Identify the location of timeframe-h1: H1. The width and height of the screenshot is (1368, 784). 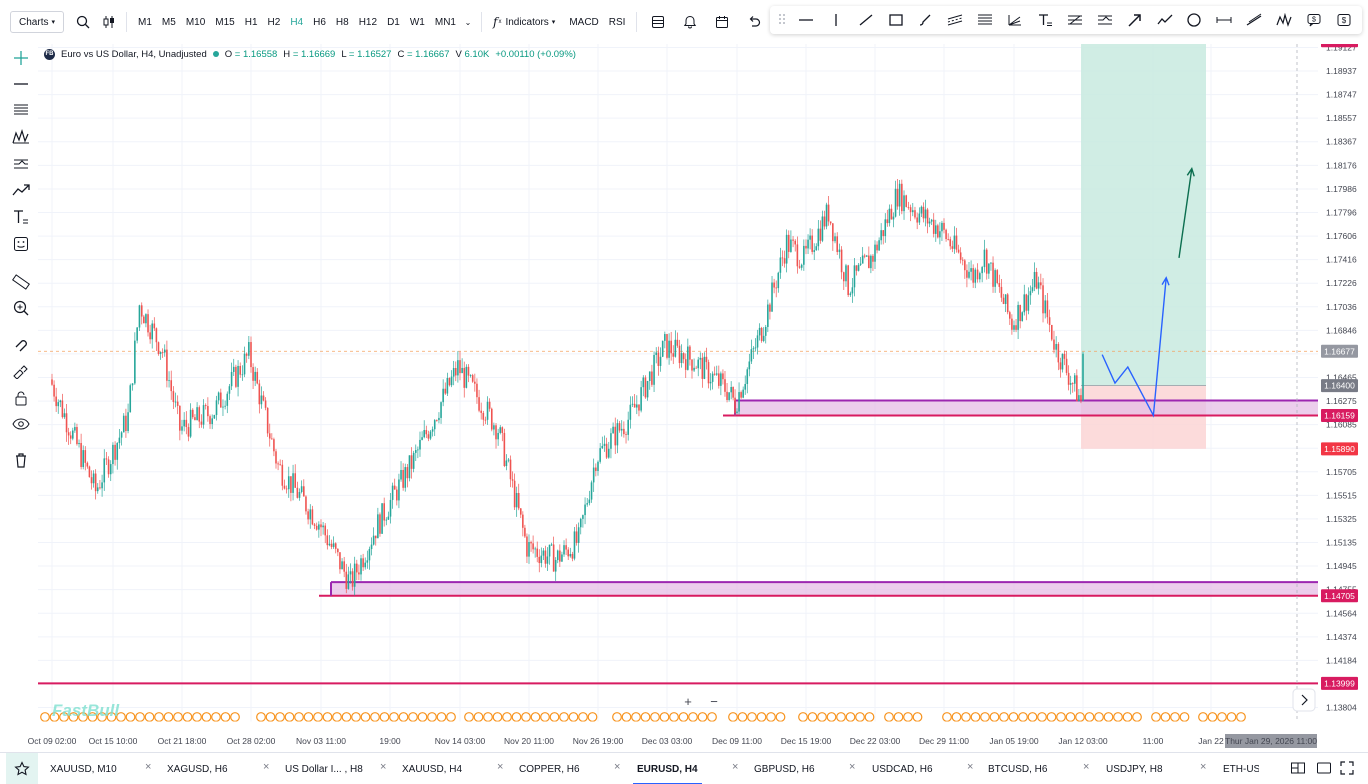
(251, 22).